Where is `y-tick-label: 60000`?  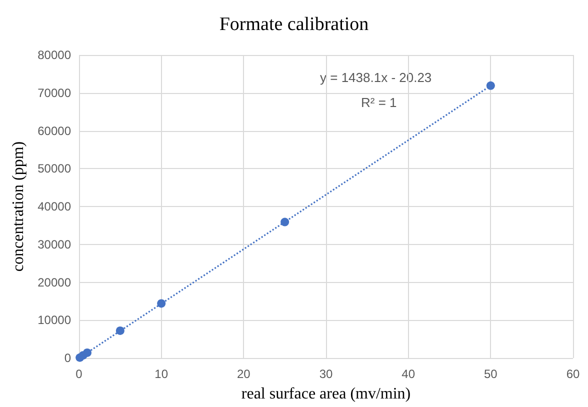
y-tick-label: 60000 is located at coordinates (55, 131).